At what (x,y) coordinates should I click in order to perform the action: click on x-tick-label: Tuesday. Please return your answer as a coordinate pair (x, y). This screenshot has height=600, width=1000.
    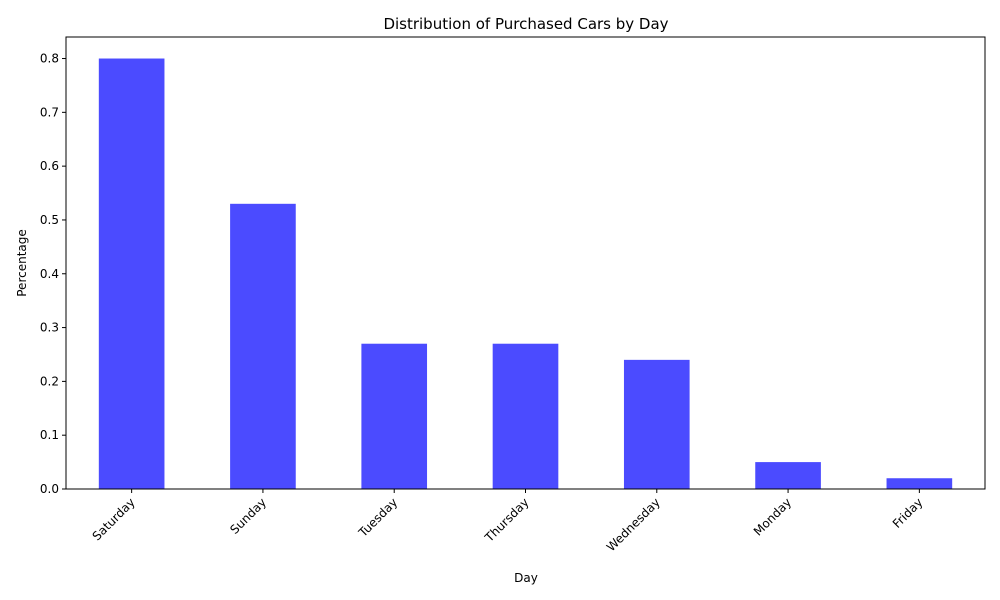
    Looking at the image, I should click on (377, 517).